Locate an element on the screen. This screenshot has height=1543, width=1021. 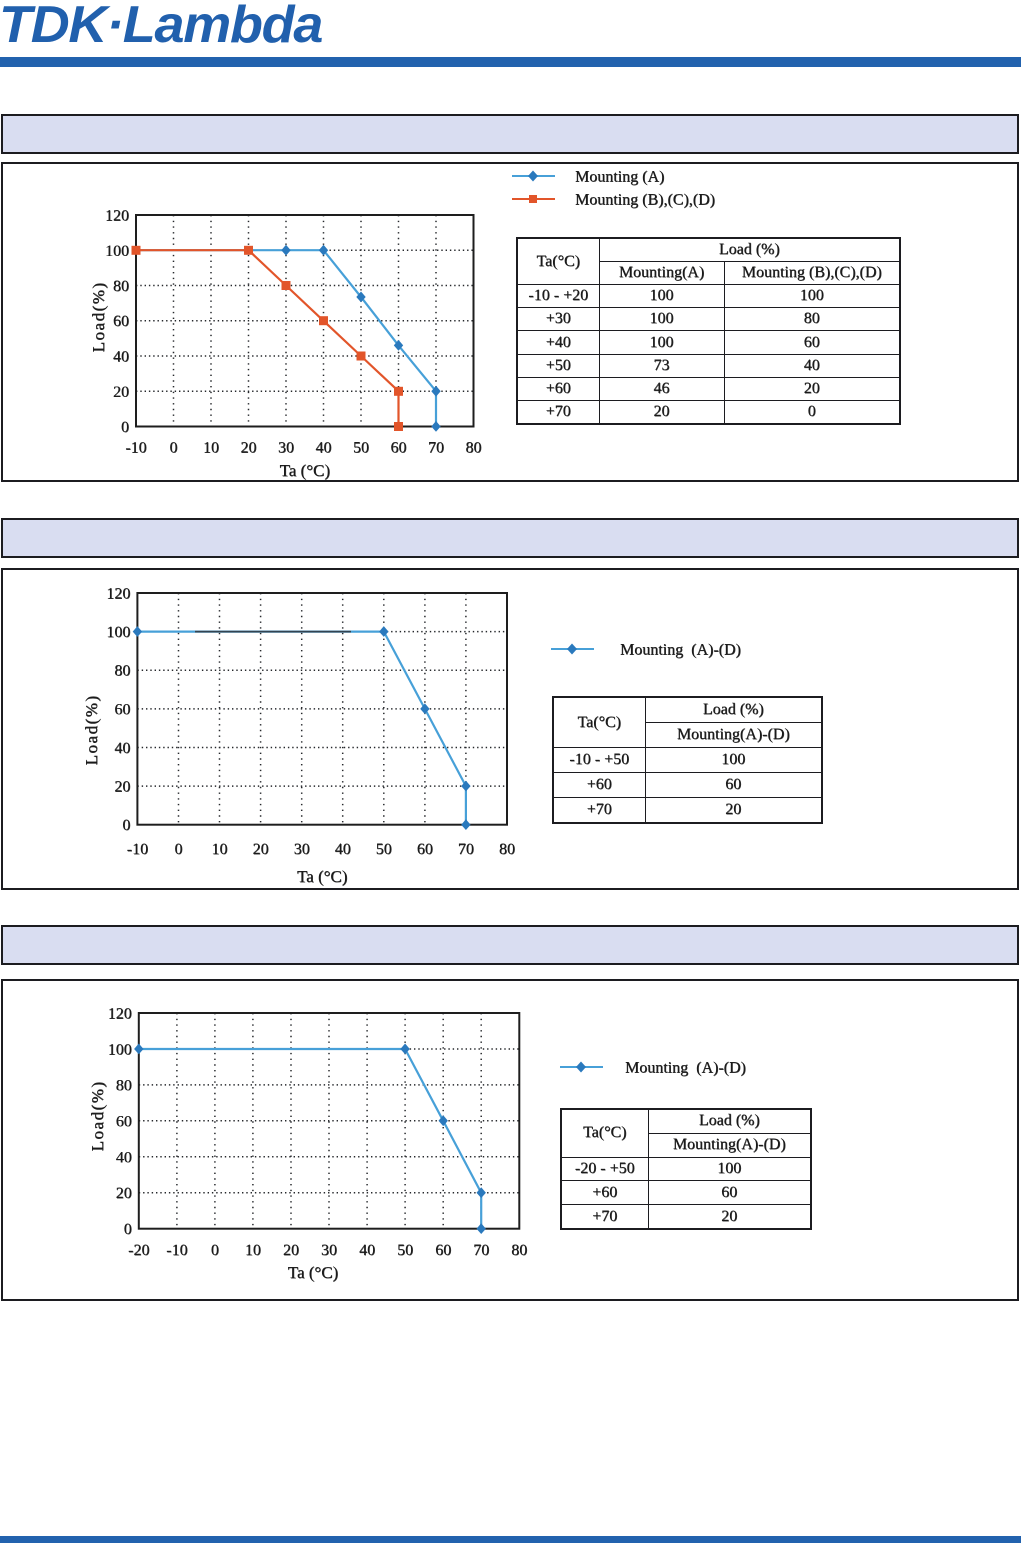
svg-text: Mounting (B),(C),(D) is located at coordinates (645, 200).